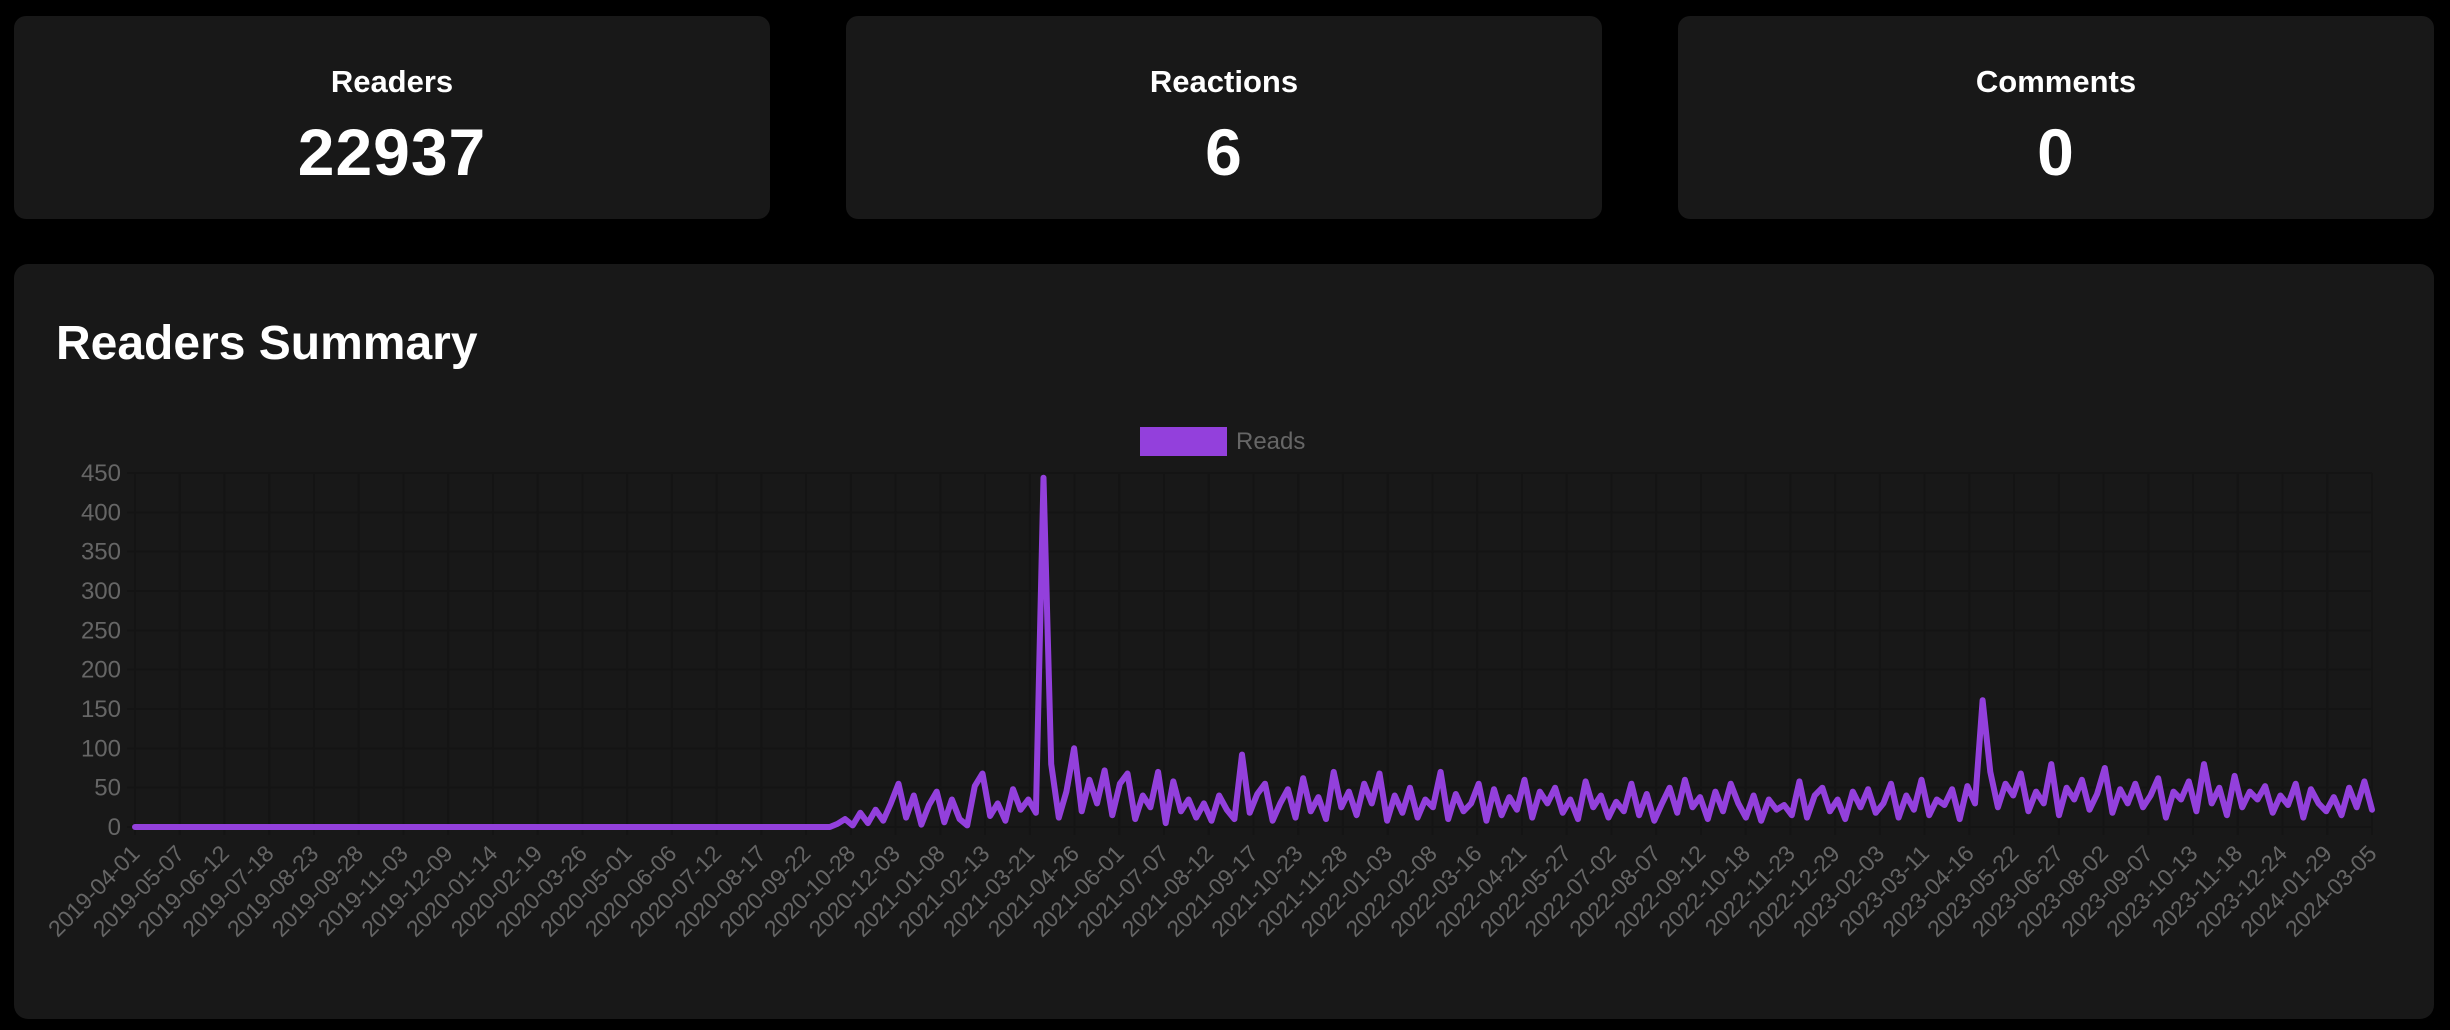 The image size is (2450, 1030). Describe the element at coordinates (1271, 441) in the screenshot. I see `legend-label: Reads` at that location.